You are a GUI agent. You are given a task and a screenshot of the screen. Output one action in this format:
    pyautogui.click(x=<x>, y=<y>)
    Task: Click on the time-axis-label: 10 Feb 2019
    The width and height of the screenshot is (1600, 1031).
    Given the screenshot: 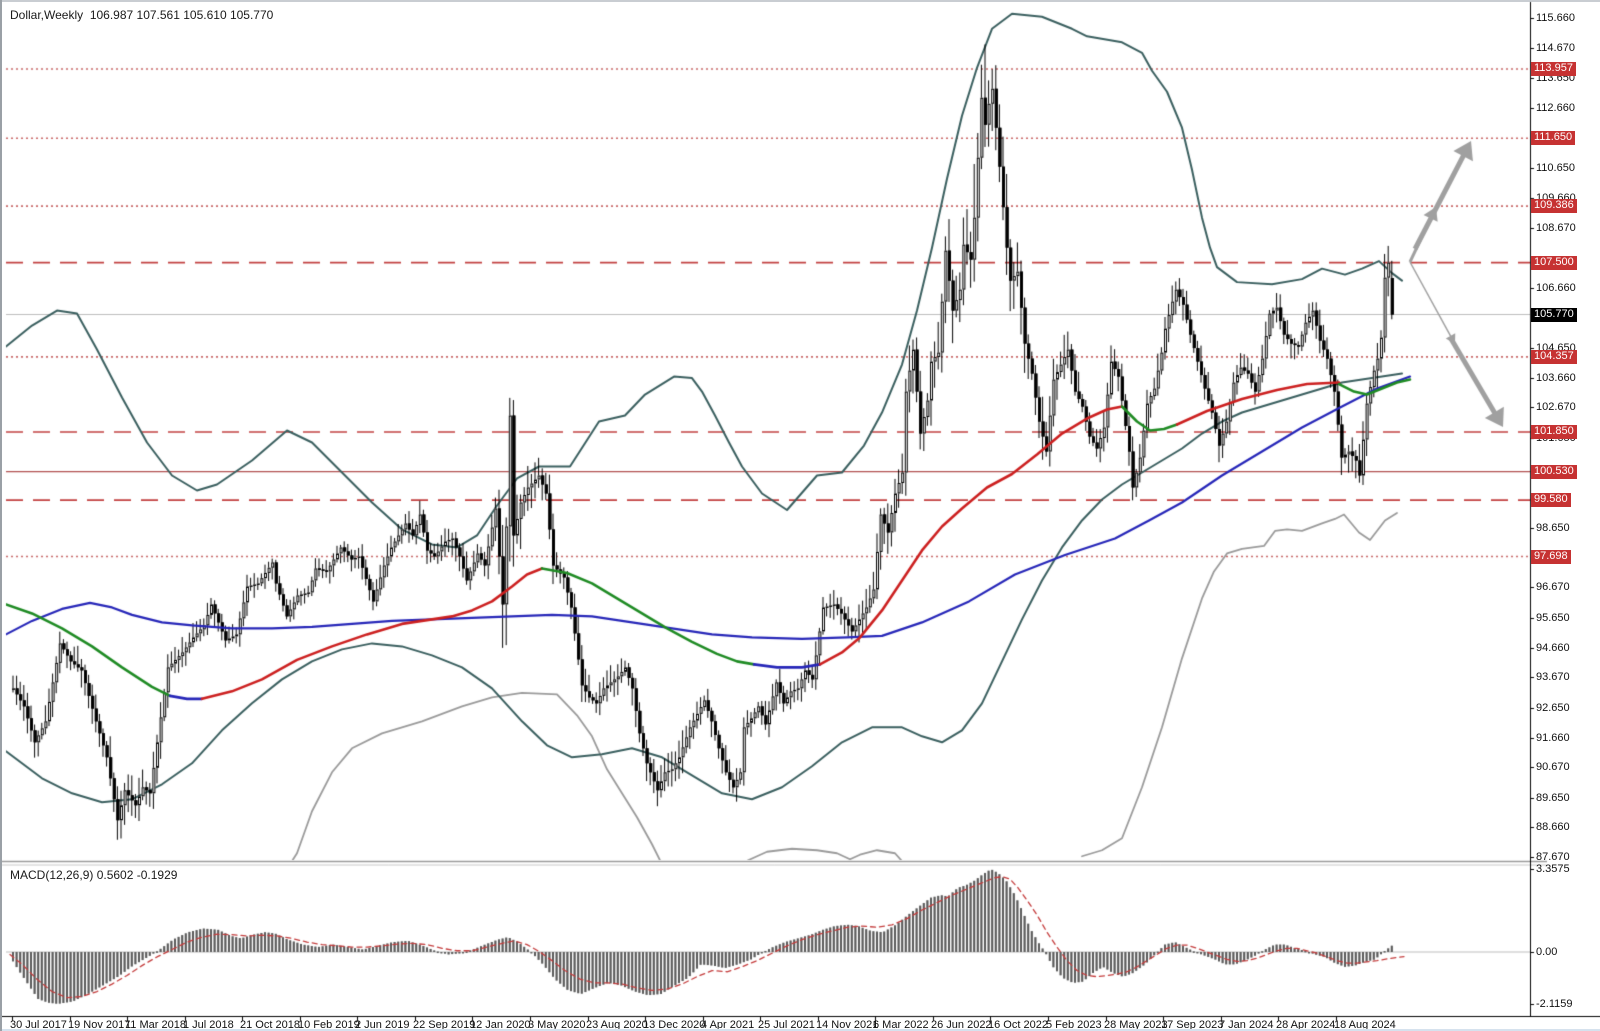 What is the action you would take?
    pyautogui.click(x=329, y=1025)
    